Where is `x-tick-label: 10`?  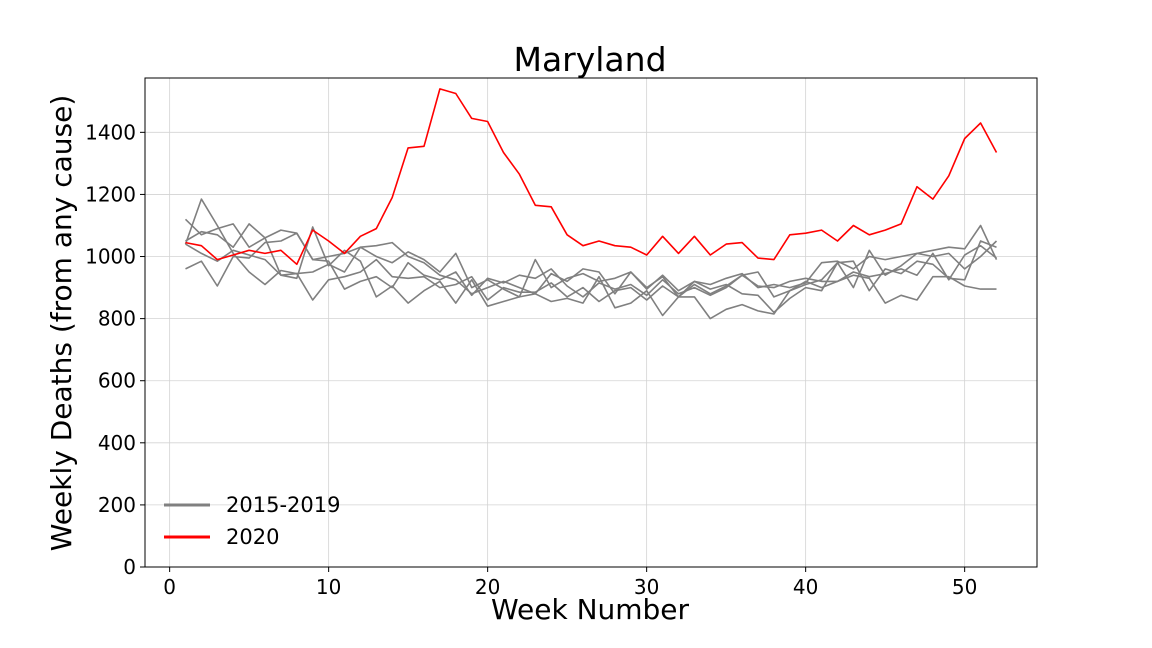
x-tick-label: 10 is located at coordinates (328, 587).